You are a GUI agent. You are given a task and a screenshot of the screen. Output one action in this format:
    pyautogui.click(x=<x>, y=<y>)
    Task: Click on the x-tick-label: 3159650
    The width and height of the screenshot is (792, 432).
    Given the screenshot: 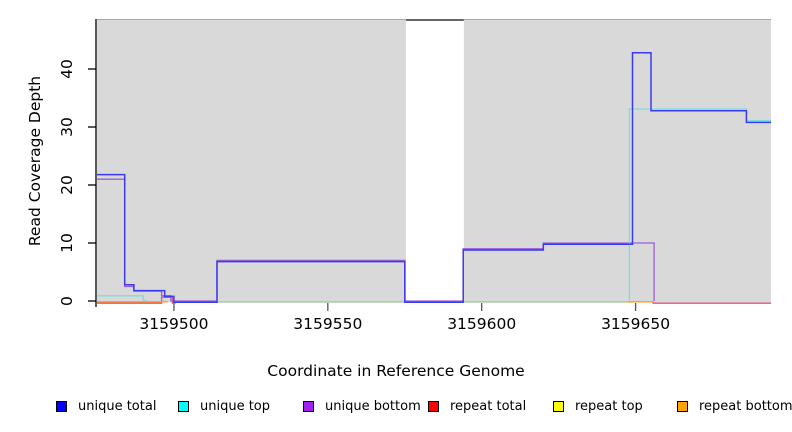 What is the action you would take?
    pyautogui.click(x=635, y=324)
    